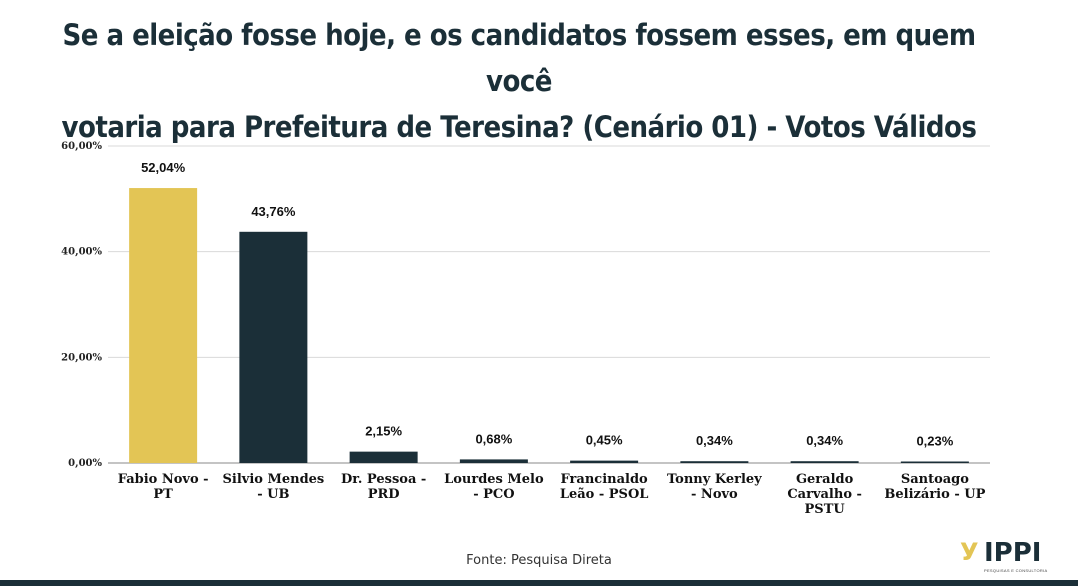  What do you see at coordinates (273, 494) in the screenshot?
I see `x-tick-label: - UB` at bounding box center [273, 494].